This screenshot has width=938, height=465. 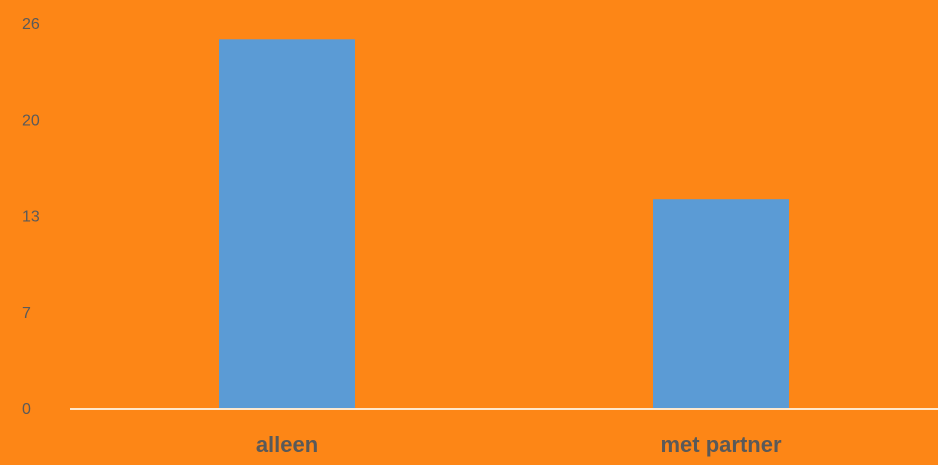 What do you see at coordinates (519, 444) in the screenshot?
I see `x-axis-labels: alleen met partner` at bounding box center [519, 444].